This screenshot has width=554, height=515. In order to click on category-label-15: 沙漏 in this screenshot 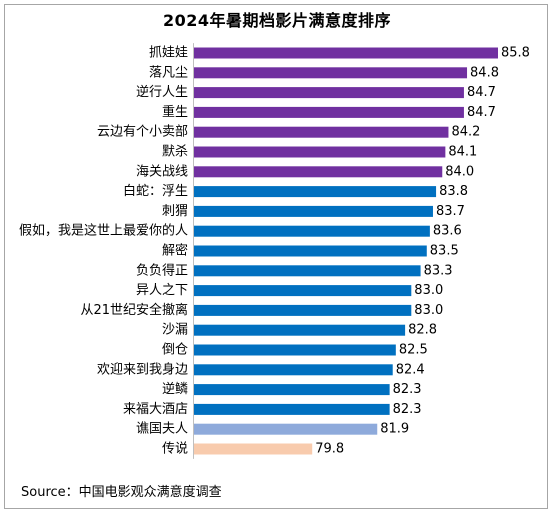, I will do `click(175, 330)`.